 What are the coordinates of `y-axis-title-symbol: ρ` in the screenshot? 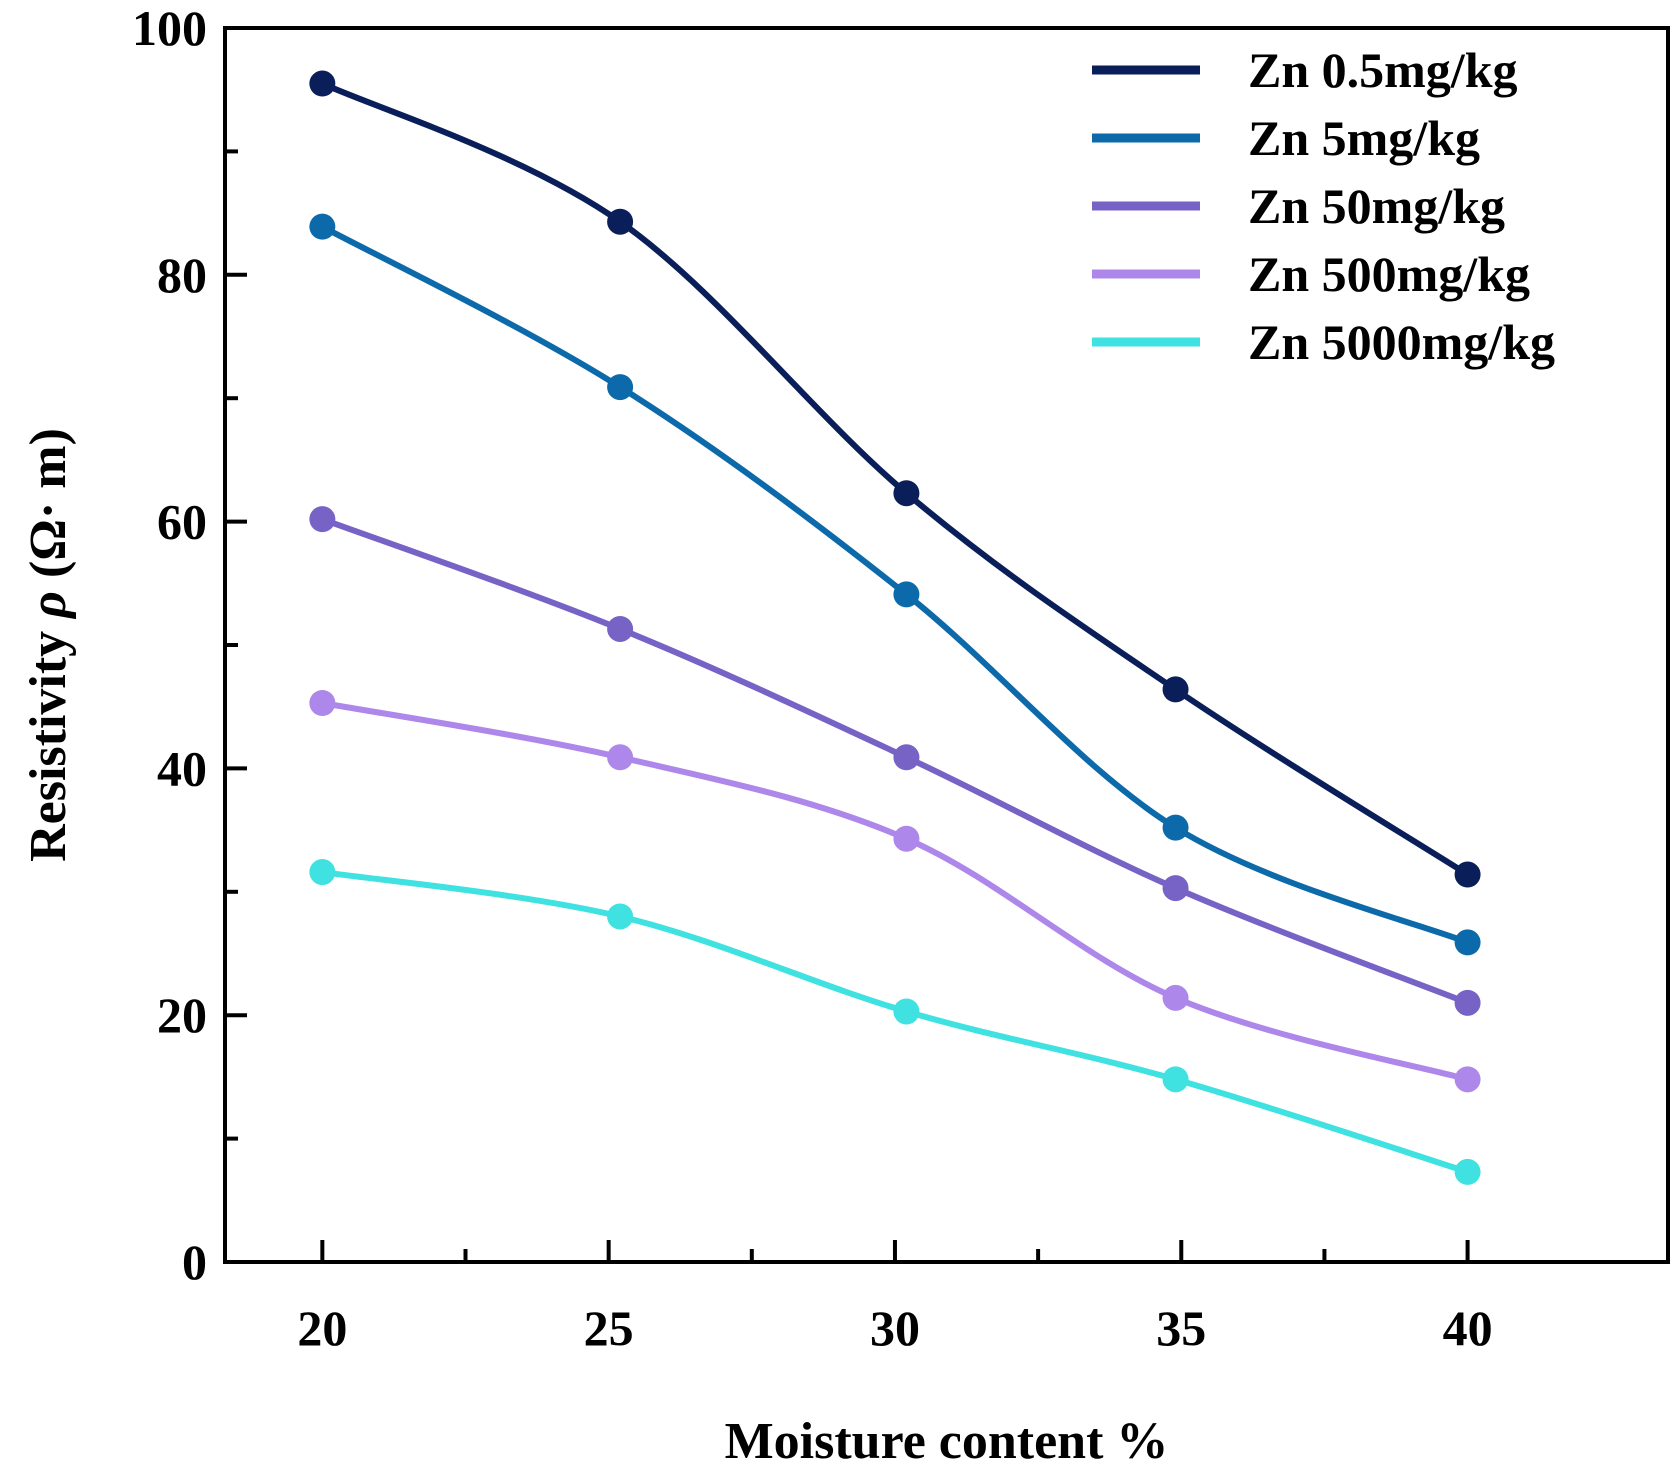 It's located at (48, 605).